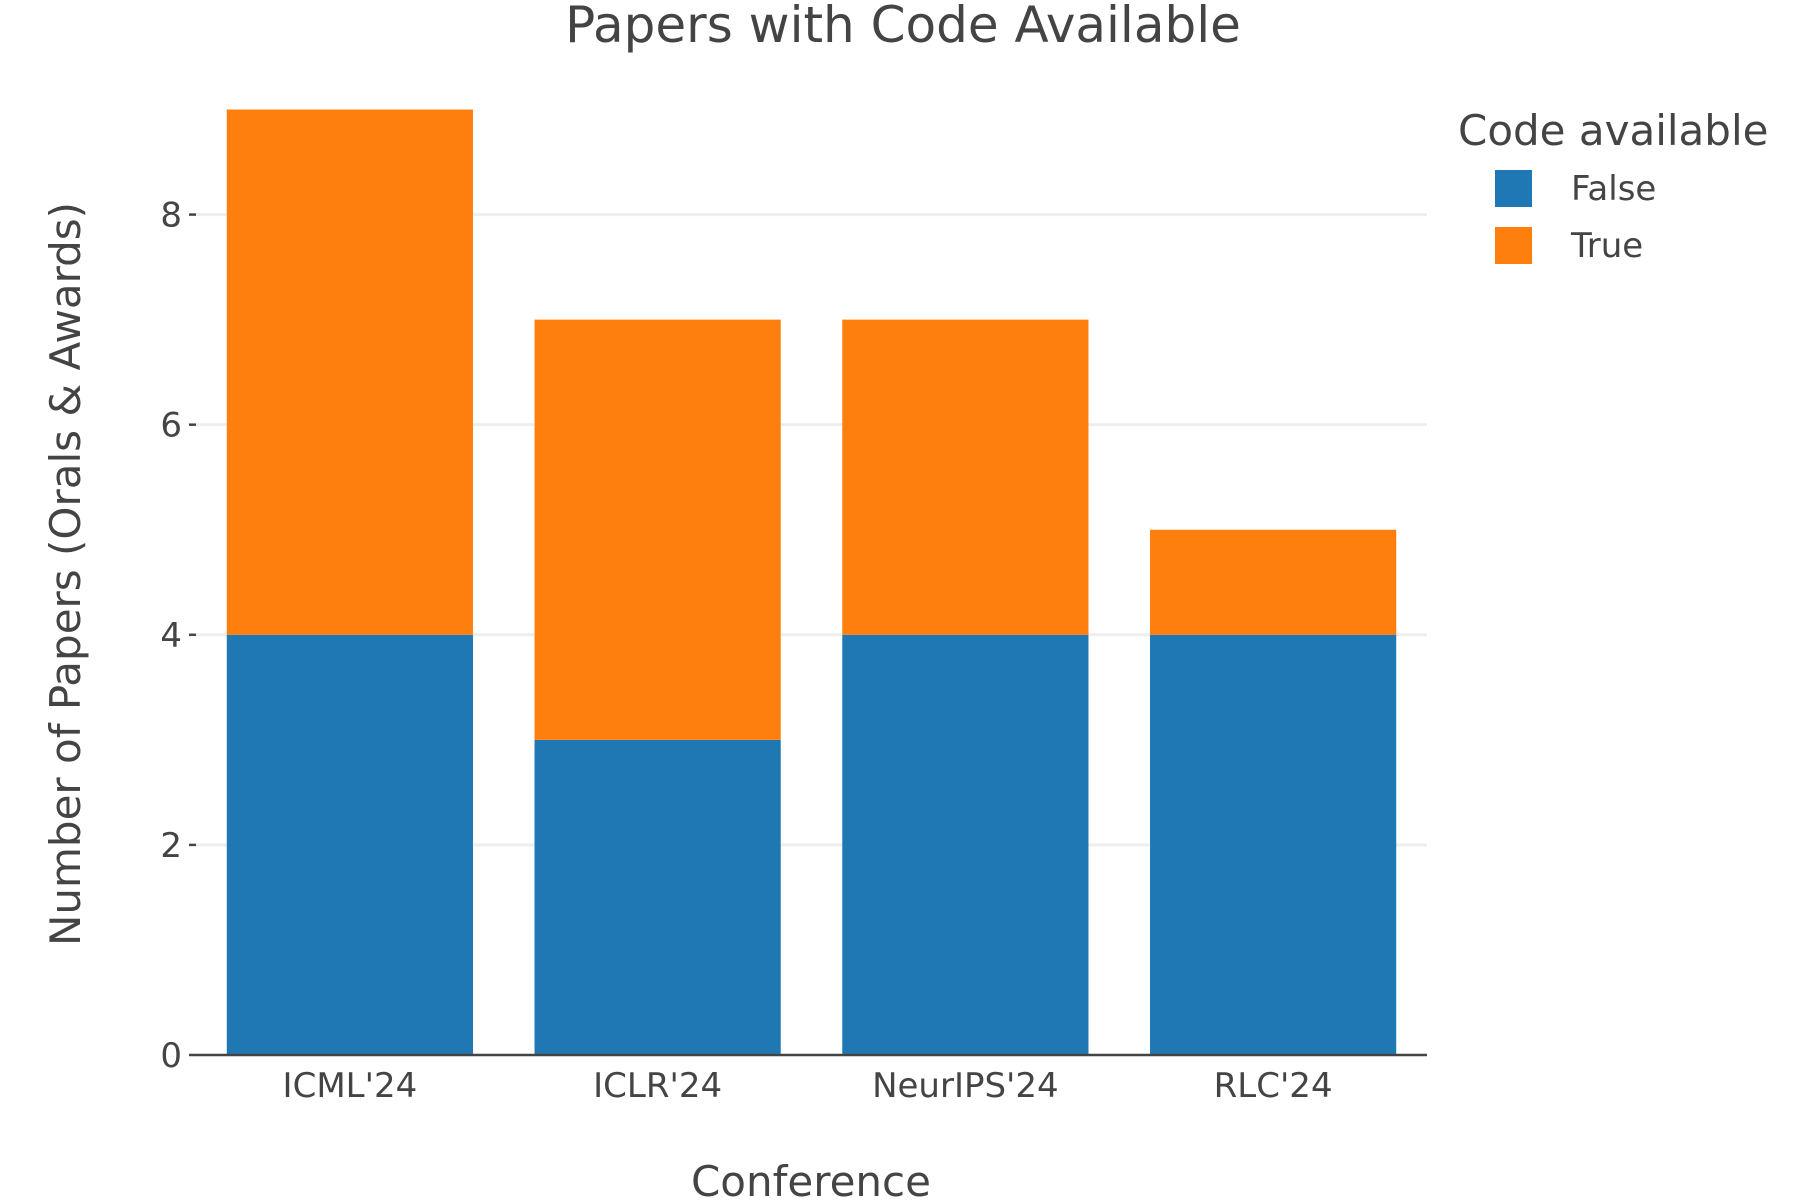  What do you see at coordinates (171, 846) in the screenshot?
I see `y-tick-label: 2` at bounding box center [171, 846].